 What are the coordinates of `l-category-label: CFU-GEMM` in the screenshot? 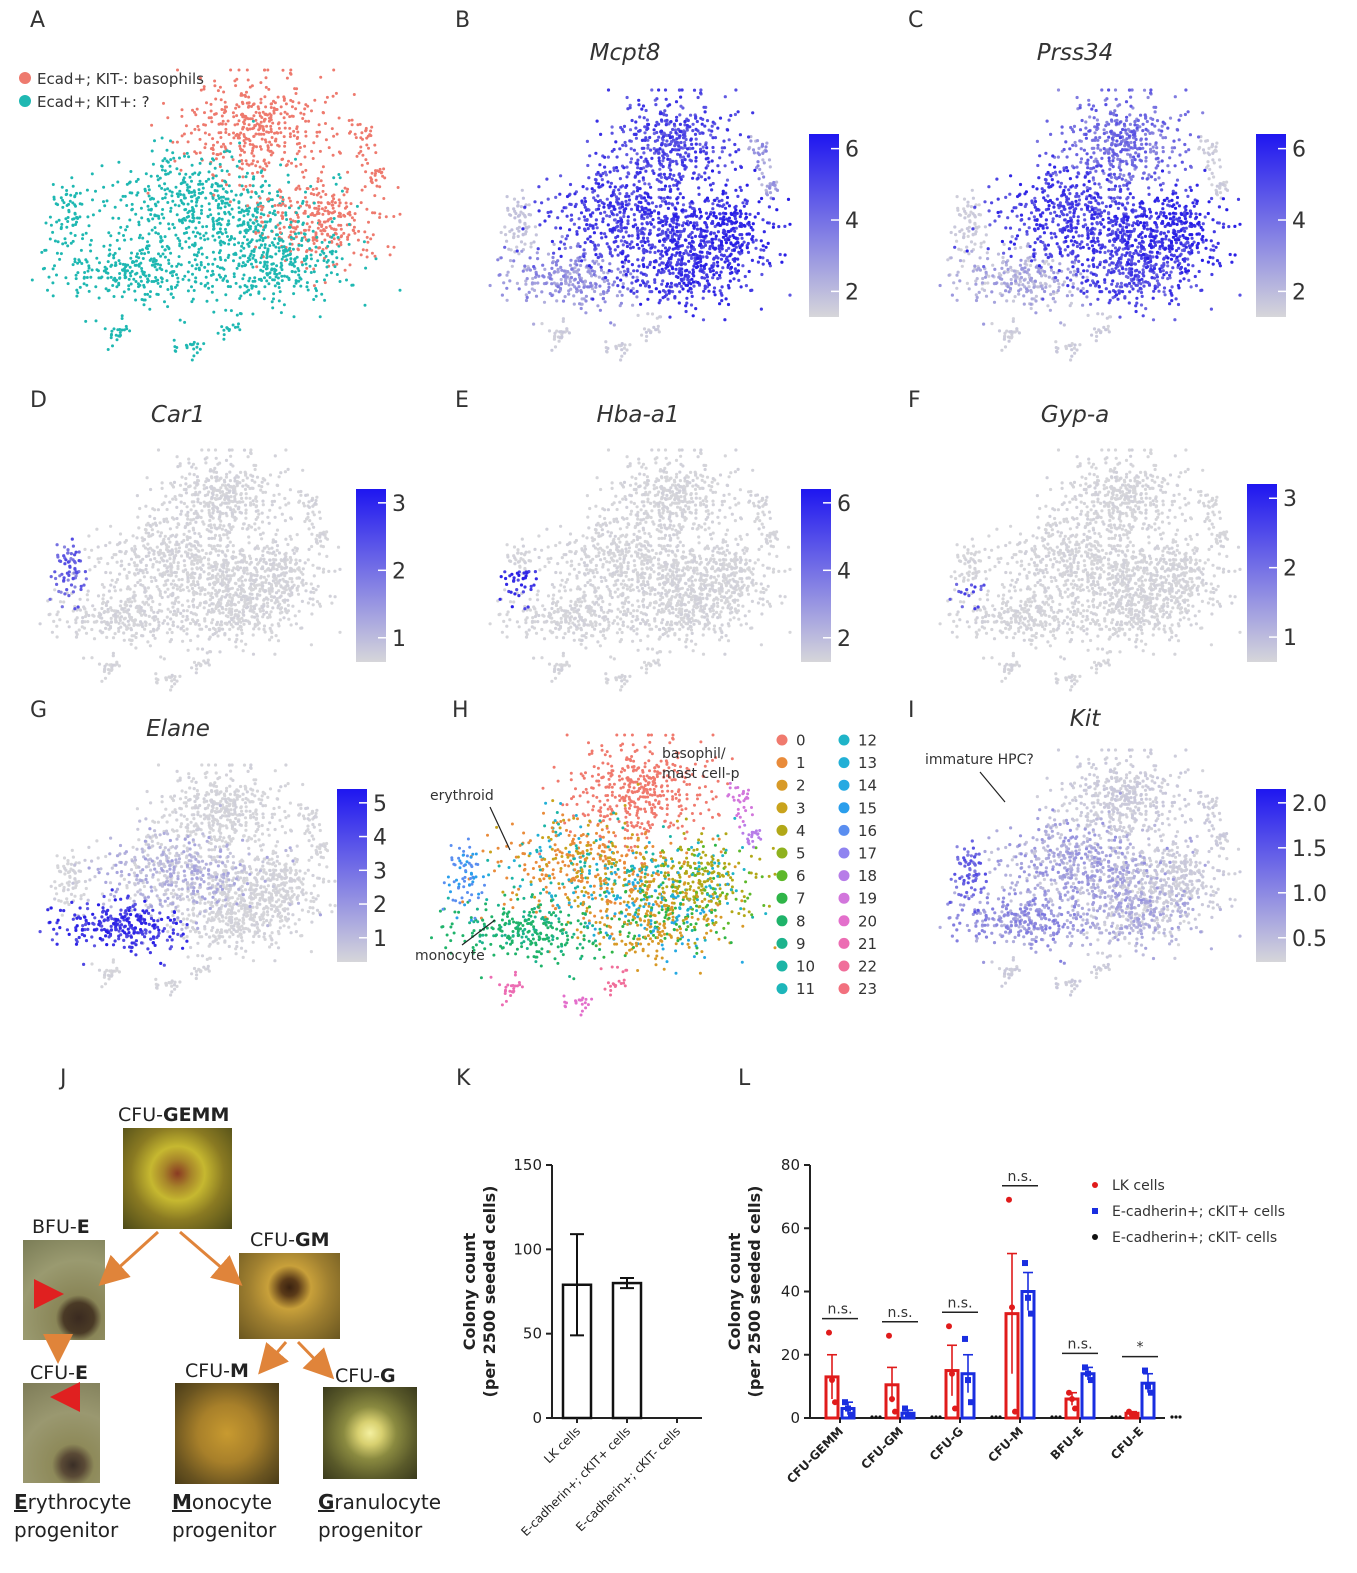 It's located at (815, 1455).